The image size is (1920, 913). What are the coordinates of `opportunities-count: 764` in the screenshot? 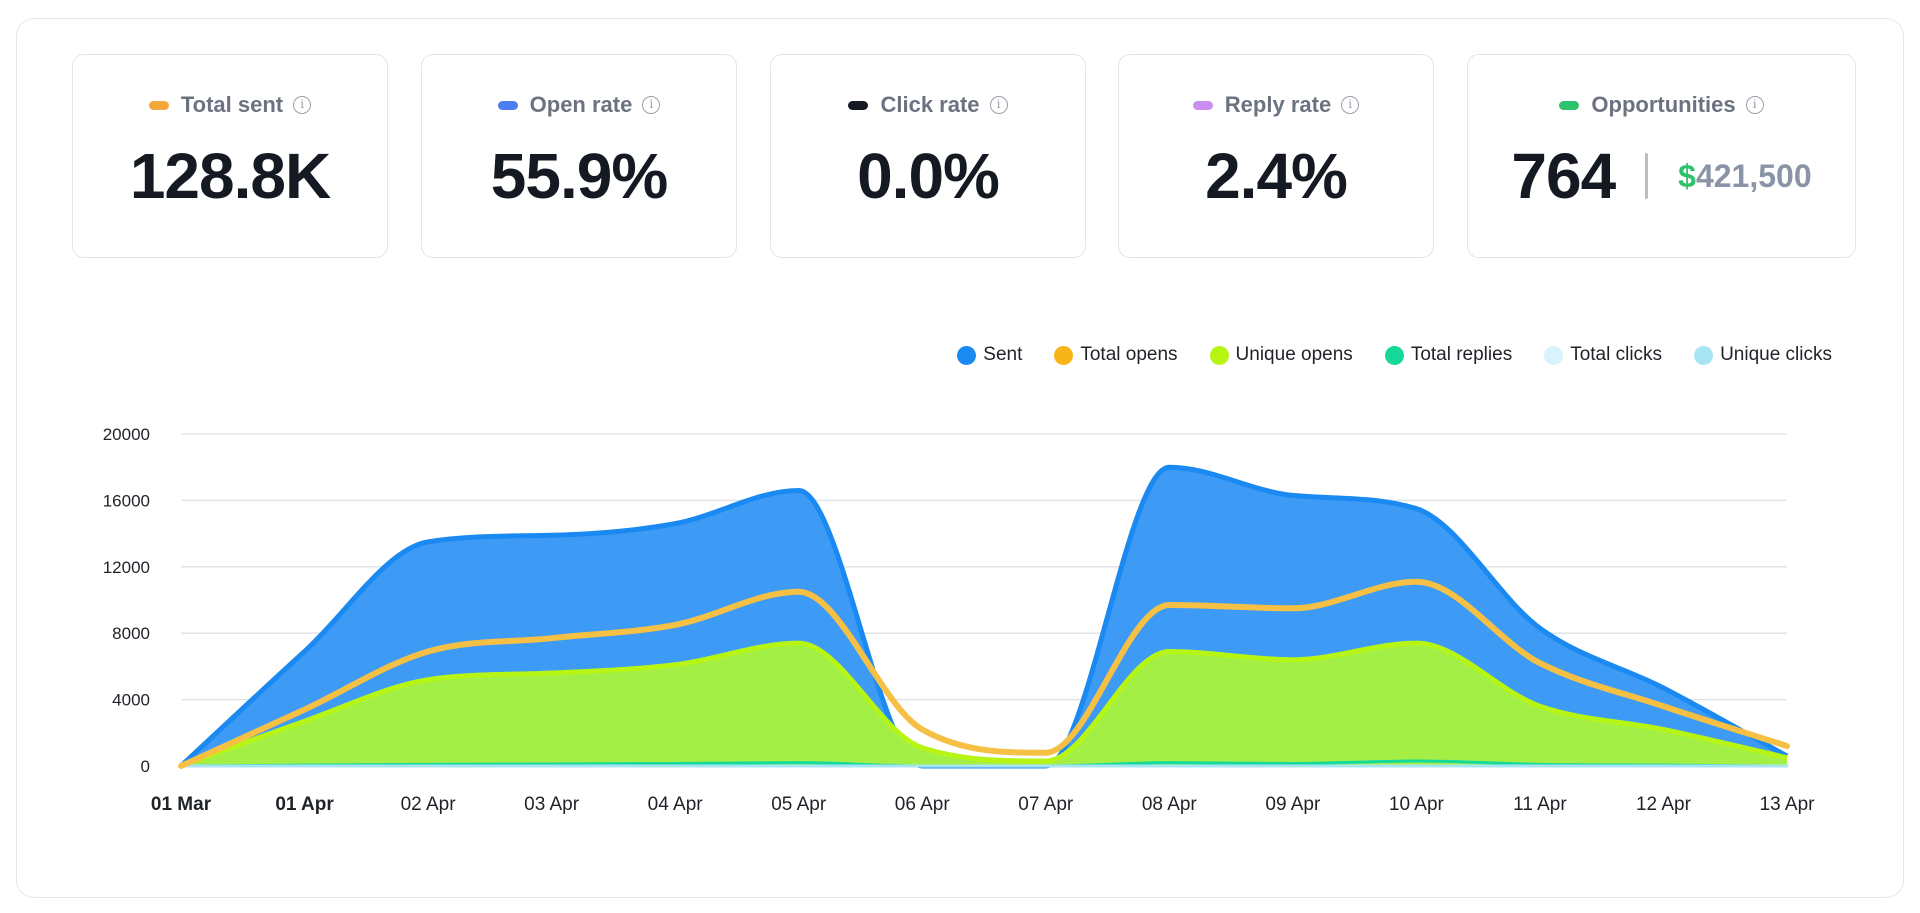 It's located at (1563, 176).